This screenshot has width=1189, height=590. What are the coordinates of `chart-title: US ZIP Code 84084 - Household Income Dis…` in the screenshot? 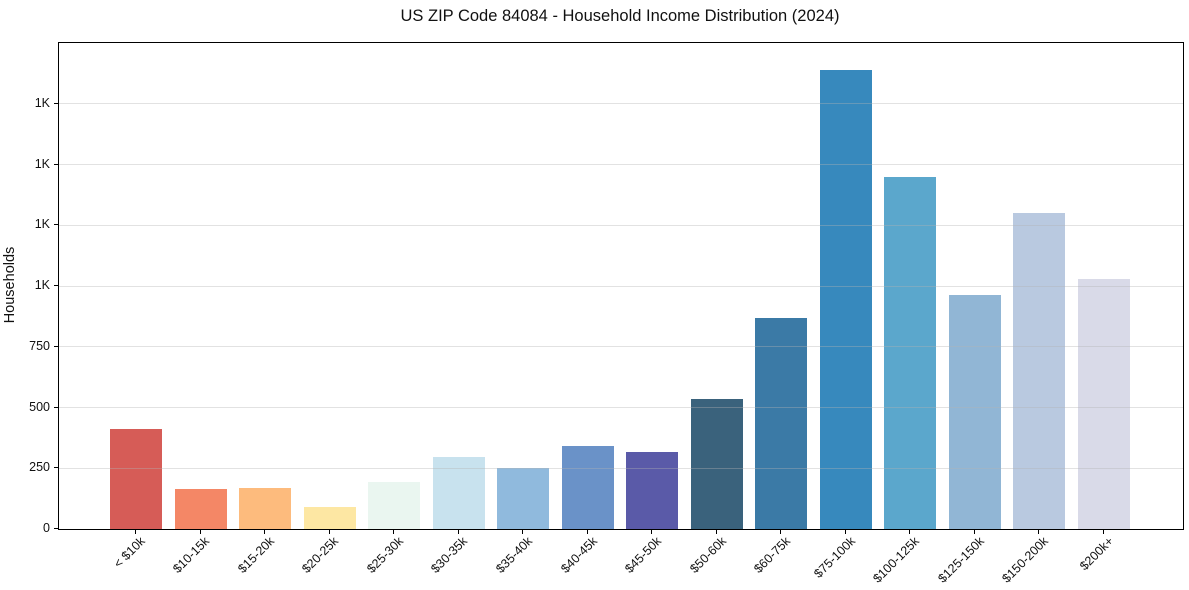 It's located at (620, 16).